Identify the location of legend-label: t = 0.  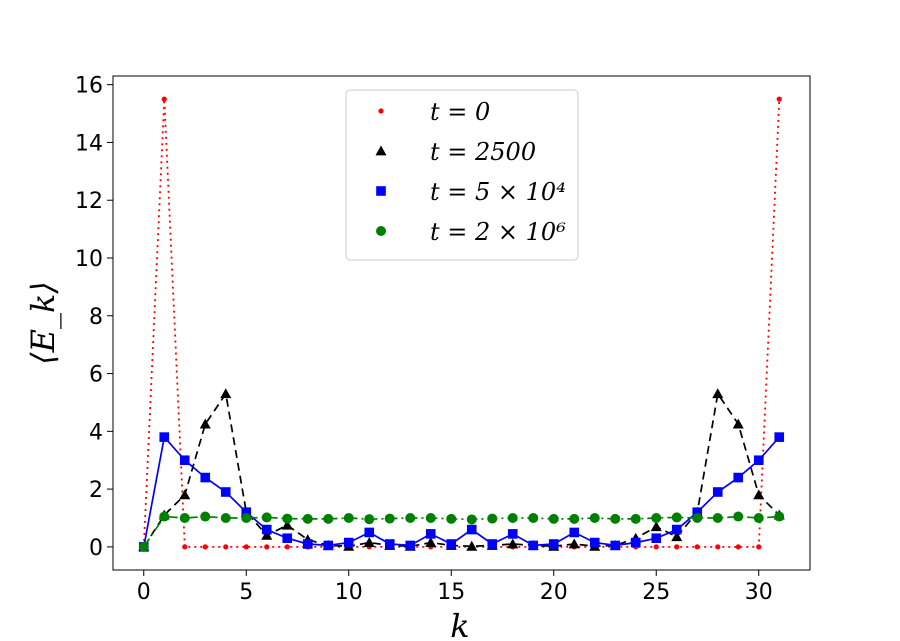
(460, 112).